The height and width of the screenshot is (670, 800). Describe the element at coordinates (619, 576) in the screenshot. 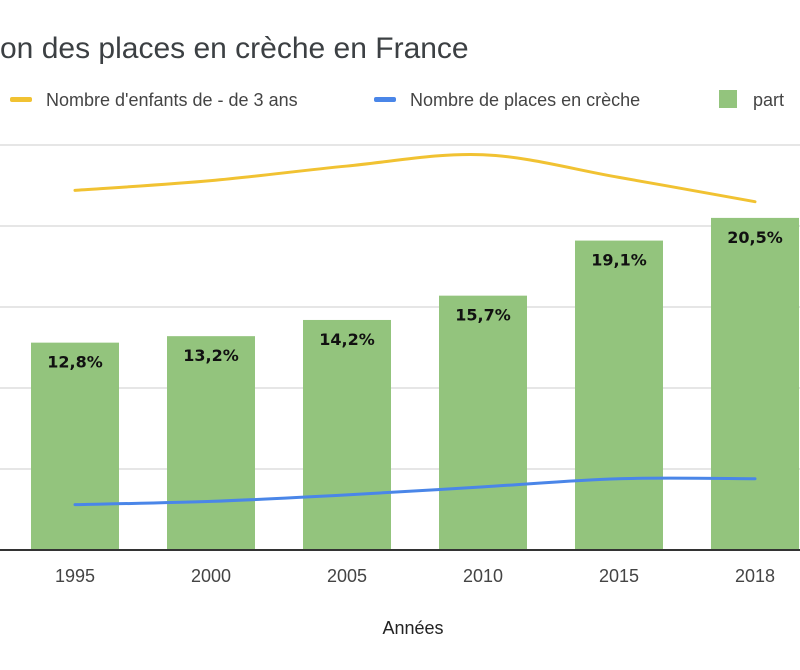

I see `x-tick-2015: 2015` at that location.